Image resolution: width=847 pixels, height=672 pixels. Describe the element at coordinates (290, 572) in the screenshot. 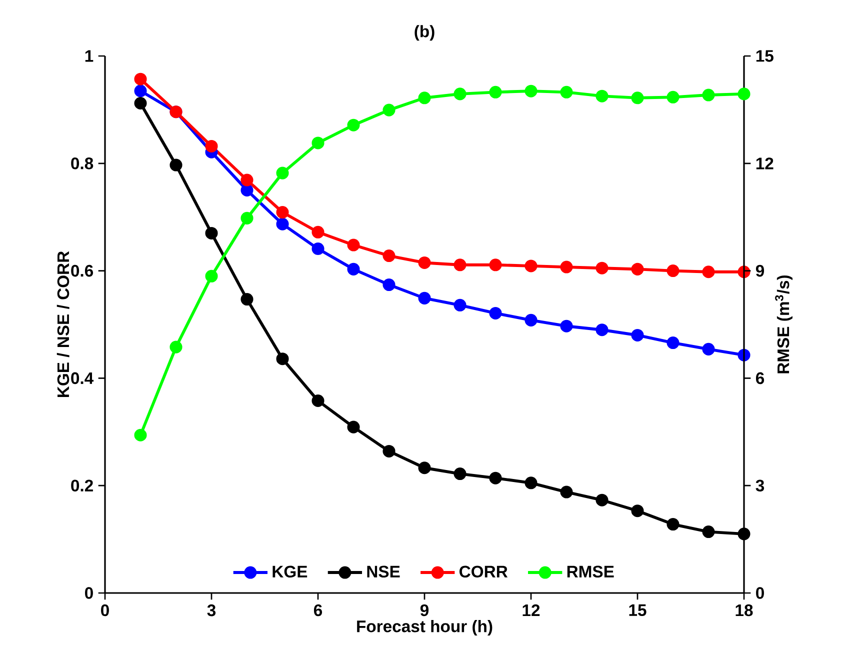

I see `legend-label: KGE` at that location.